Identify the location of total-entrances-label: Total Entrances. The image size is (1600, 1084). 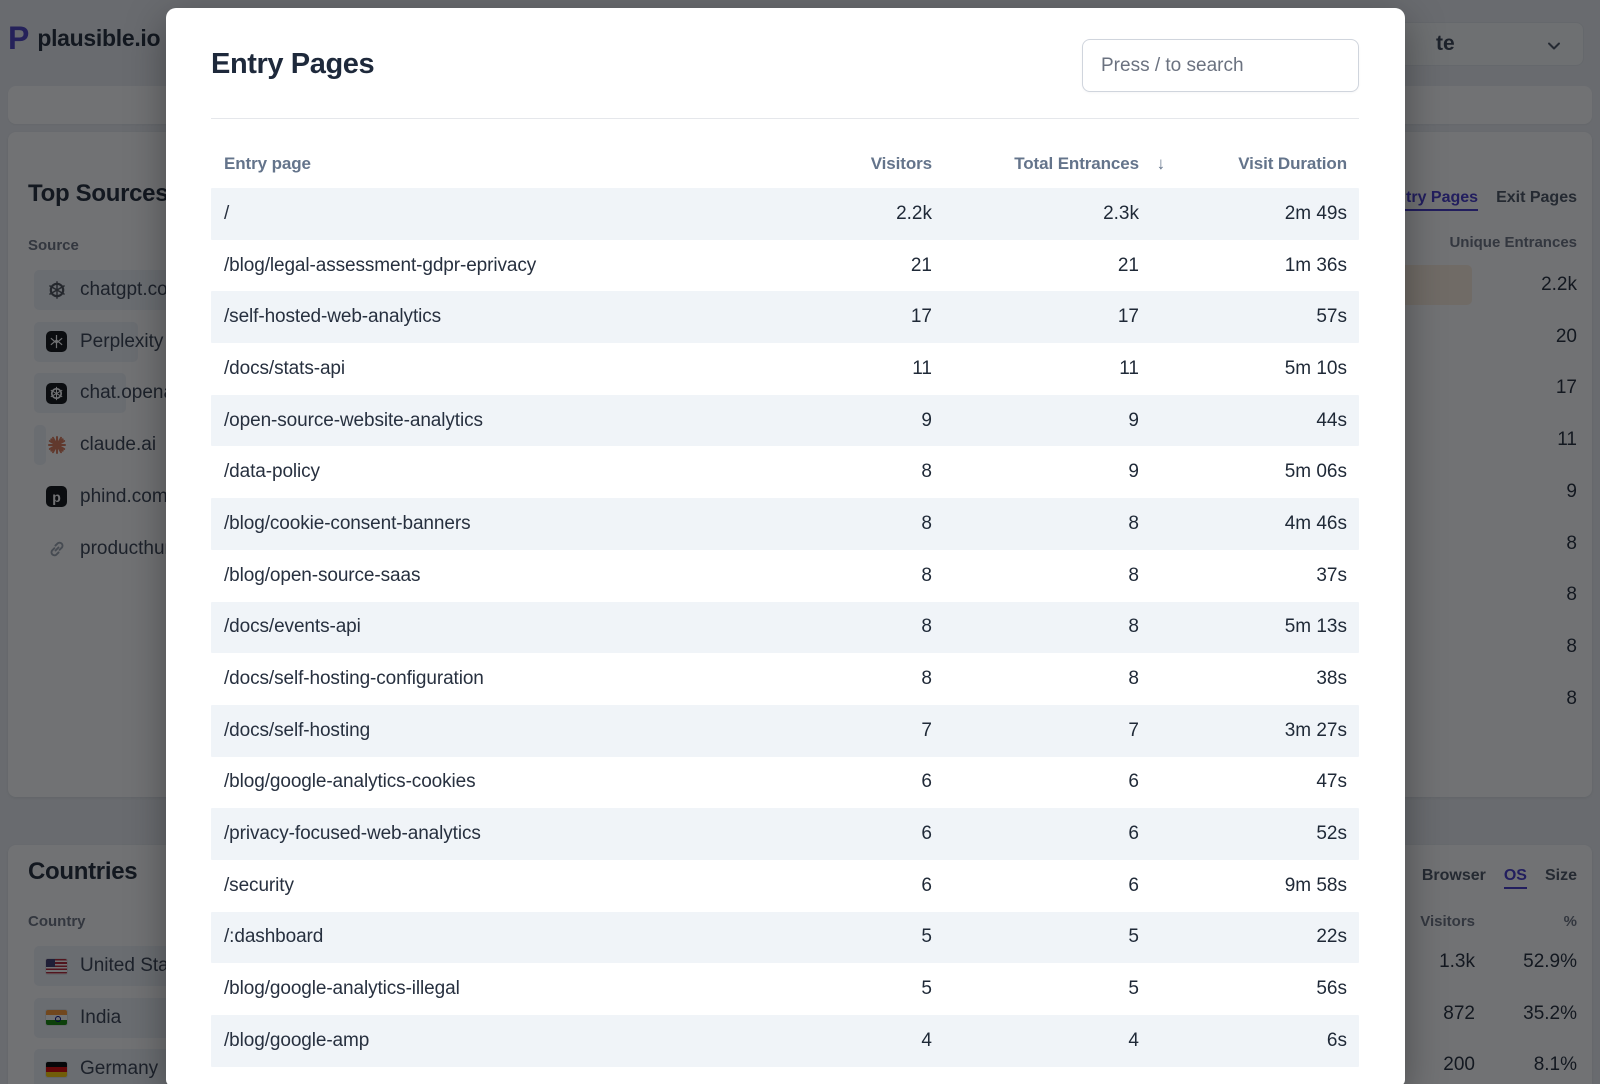
(1076, 163).